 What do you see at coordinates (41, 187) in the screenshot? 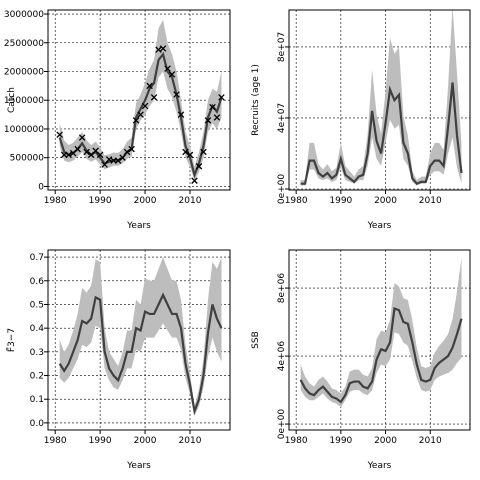
I see `y-tick-label: 0` at bounding box center [41, 187].